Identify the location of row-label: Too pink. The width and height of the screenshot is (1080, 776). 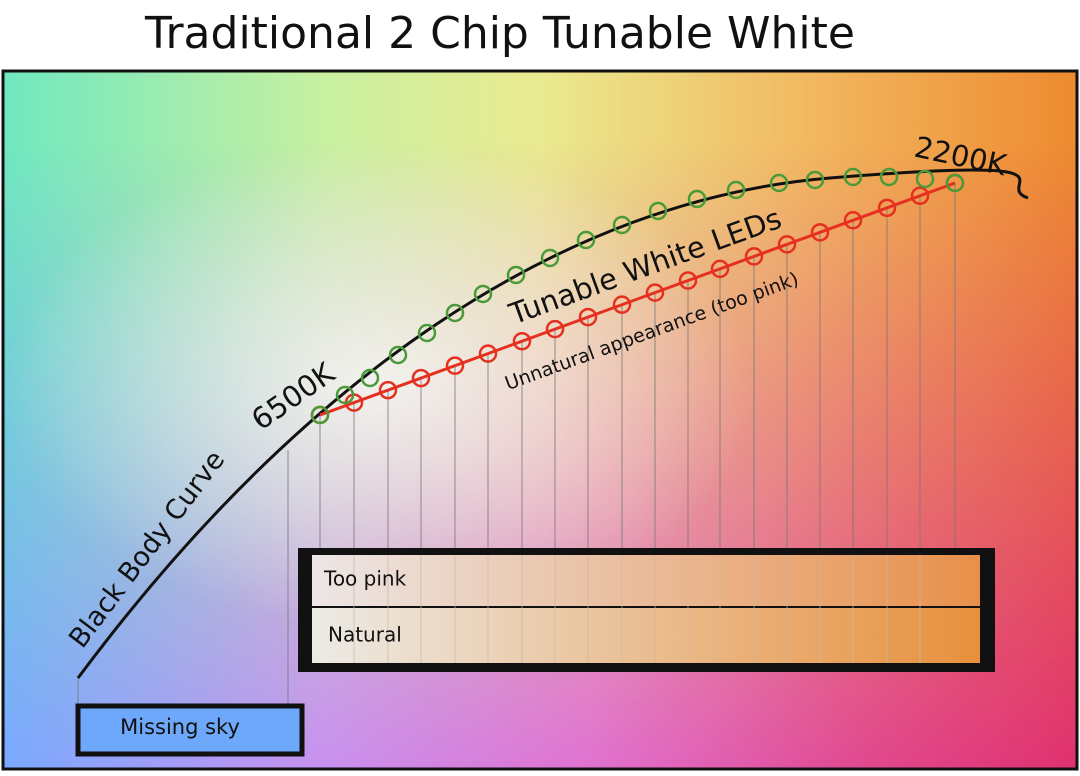
(365, 579).